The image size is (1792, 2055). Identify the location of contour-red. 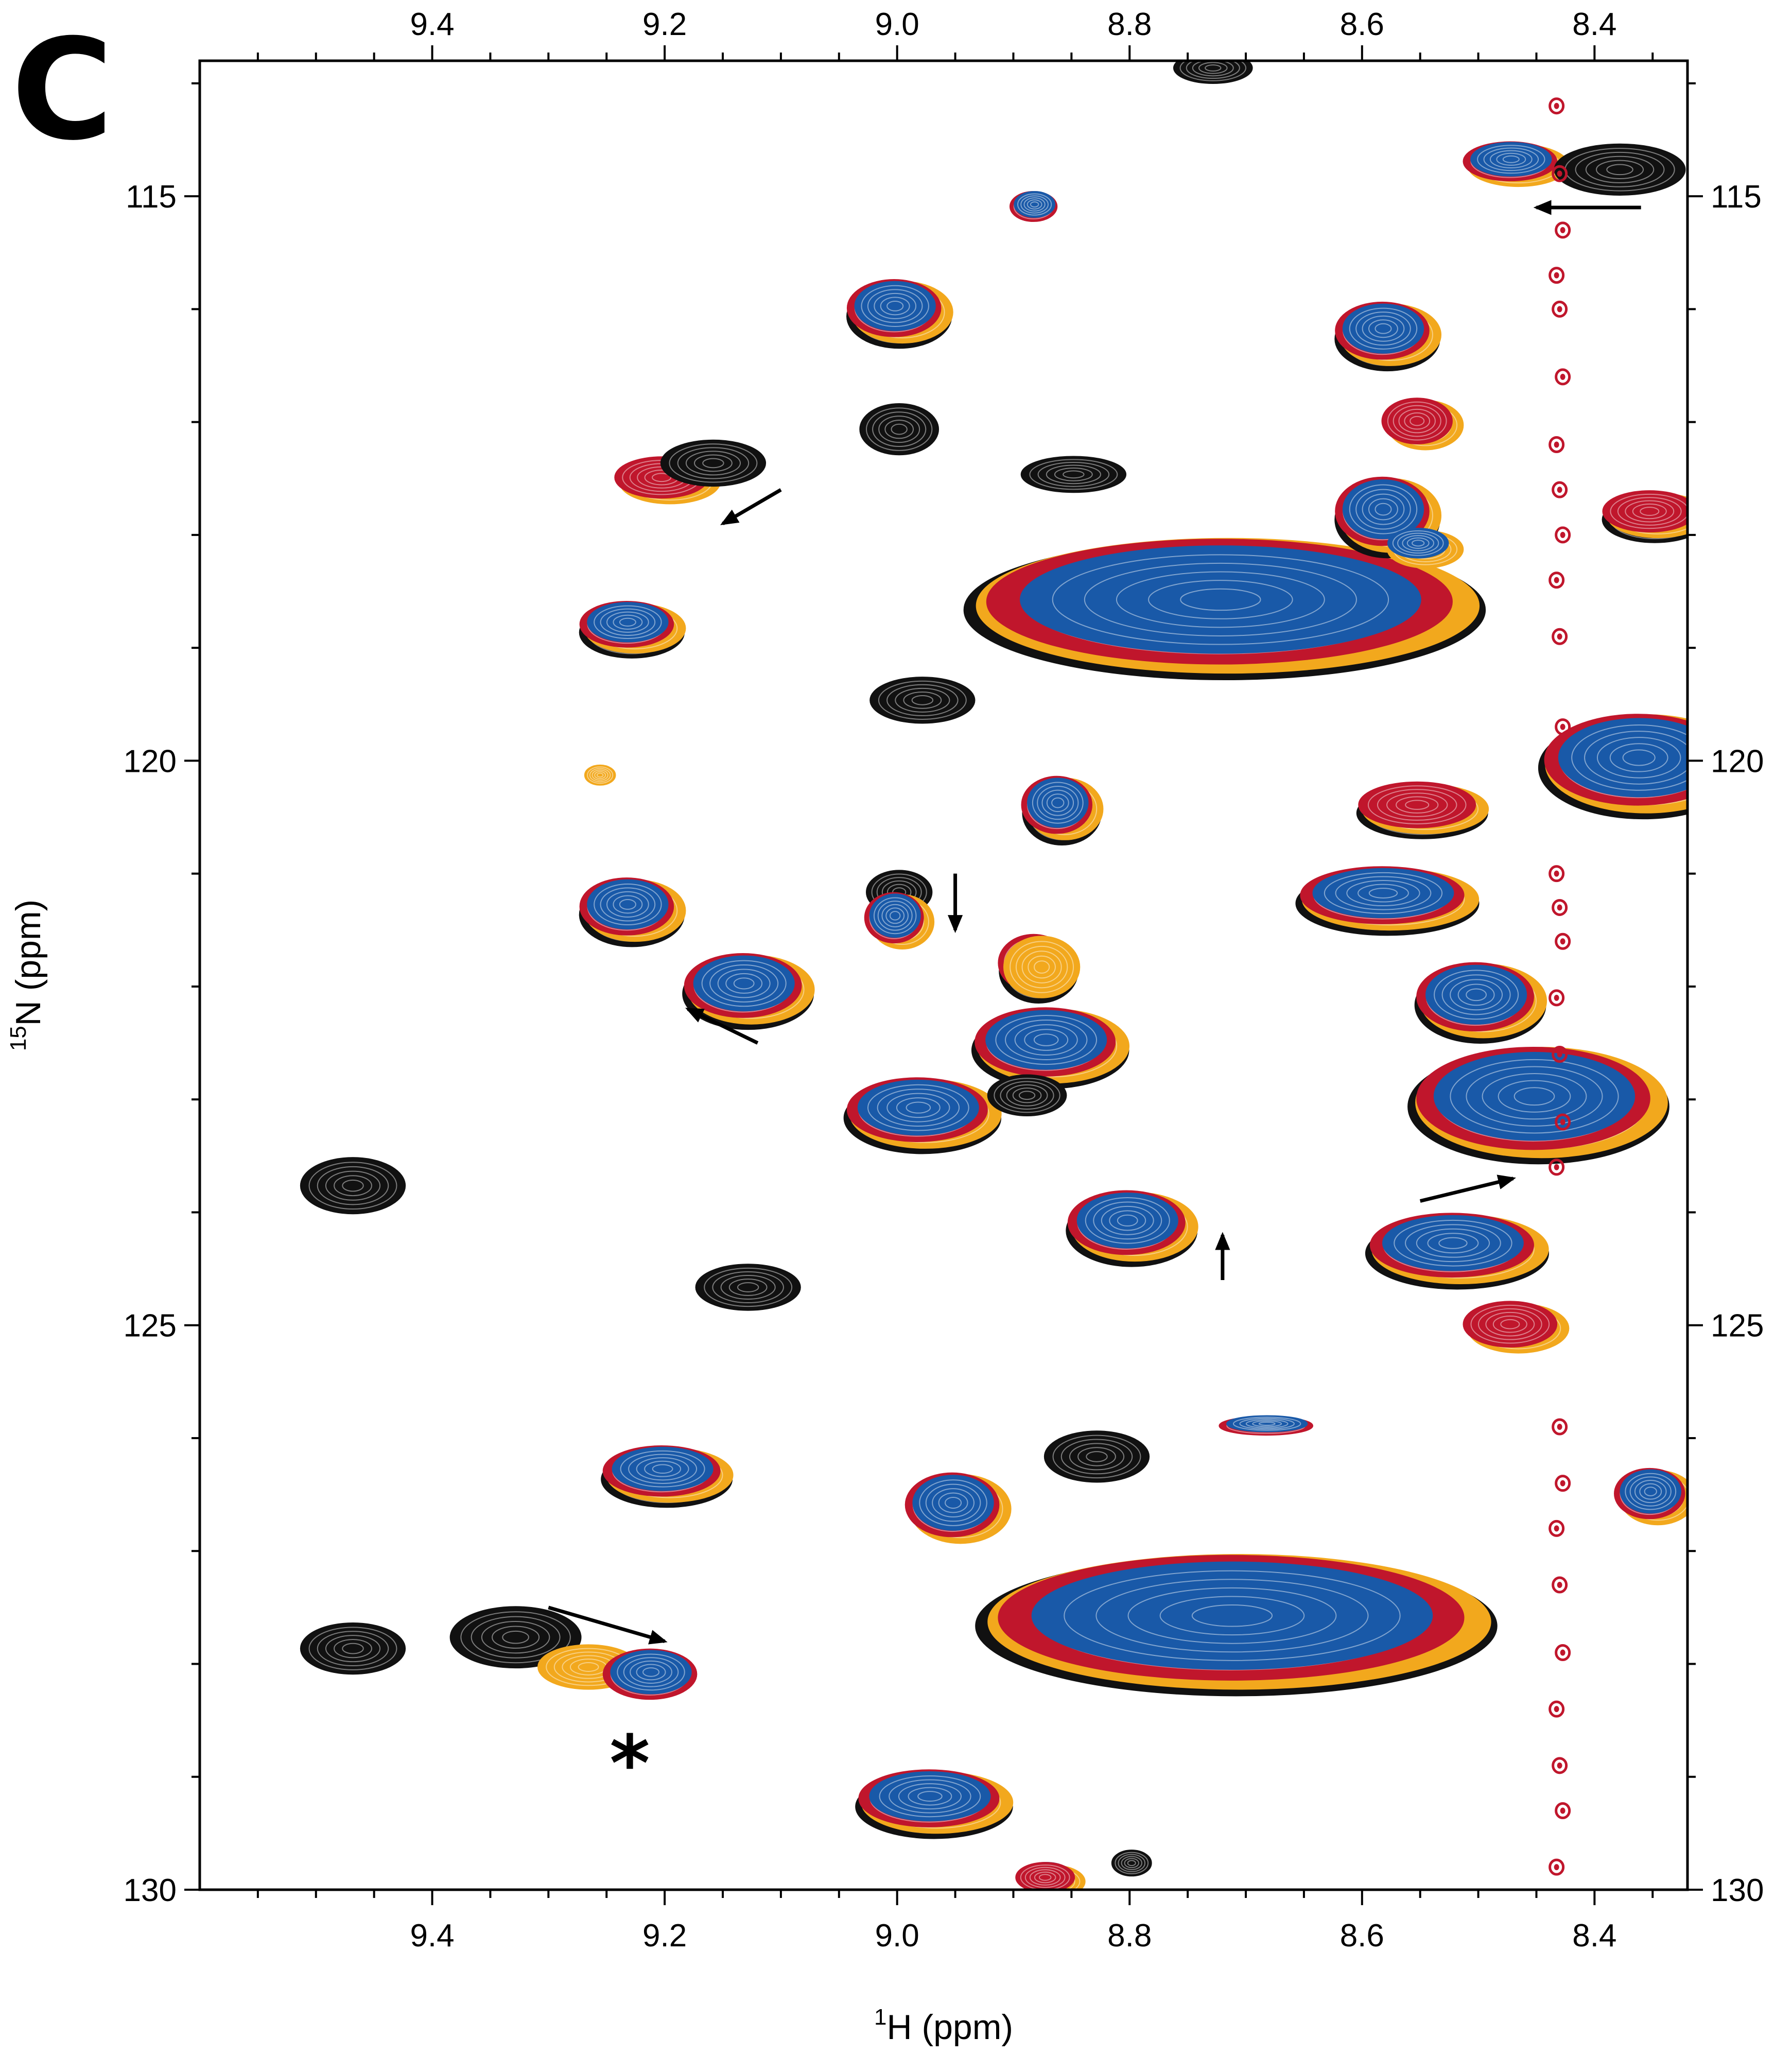
(1045, 1876).